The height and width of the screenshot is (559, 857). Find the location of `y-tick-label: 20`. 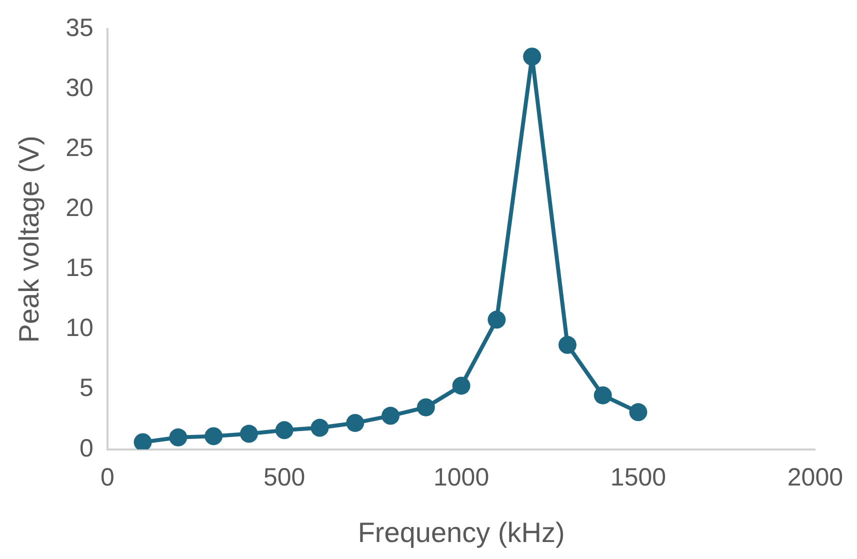

y-tick-label: 20 is located at coordinates (80, 208).